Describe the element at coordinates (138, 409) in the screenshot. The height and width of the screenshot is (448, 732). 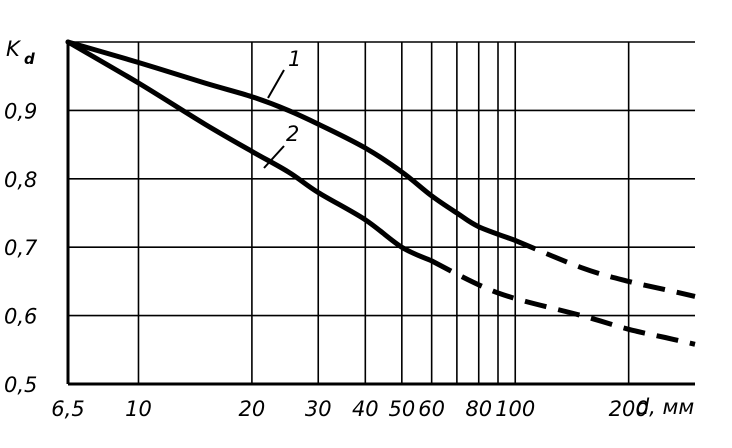
I see `x-tick-label-10: 10` at that location.